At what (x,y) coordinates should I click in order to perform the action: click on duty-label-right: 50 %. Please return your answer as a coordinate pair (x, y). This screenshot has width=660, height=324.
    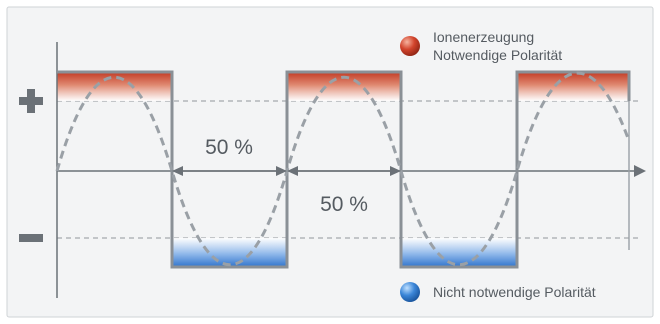
    Looking at the image, I should click on (344, 204).